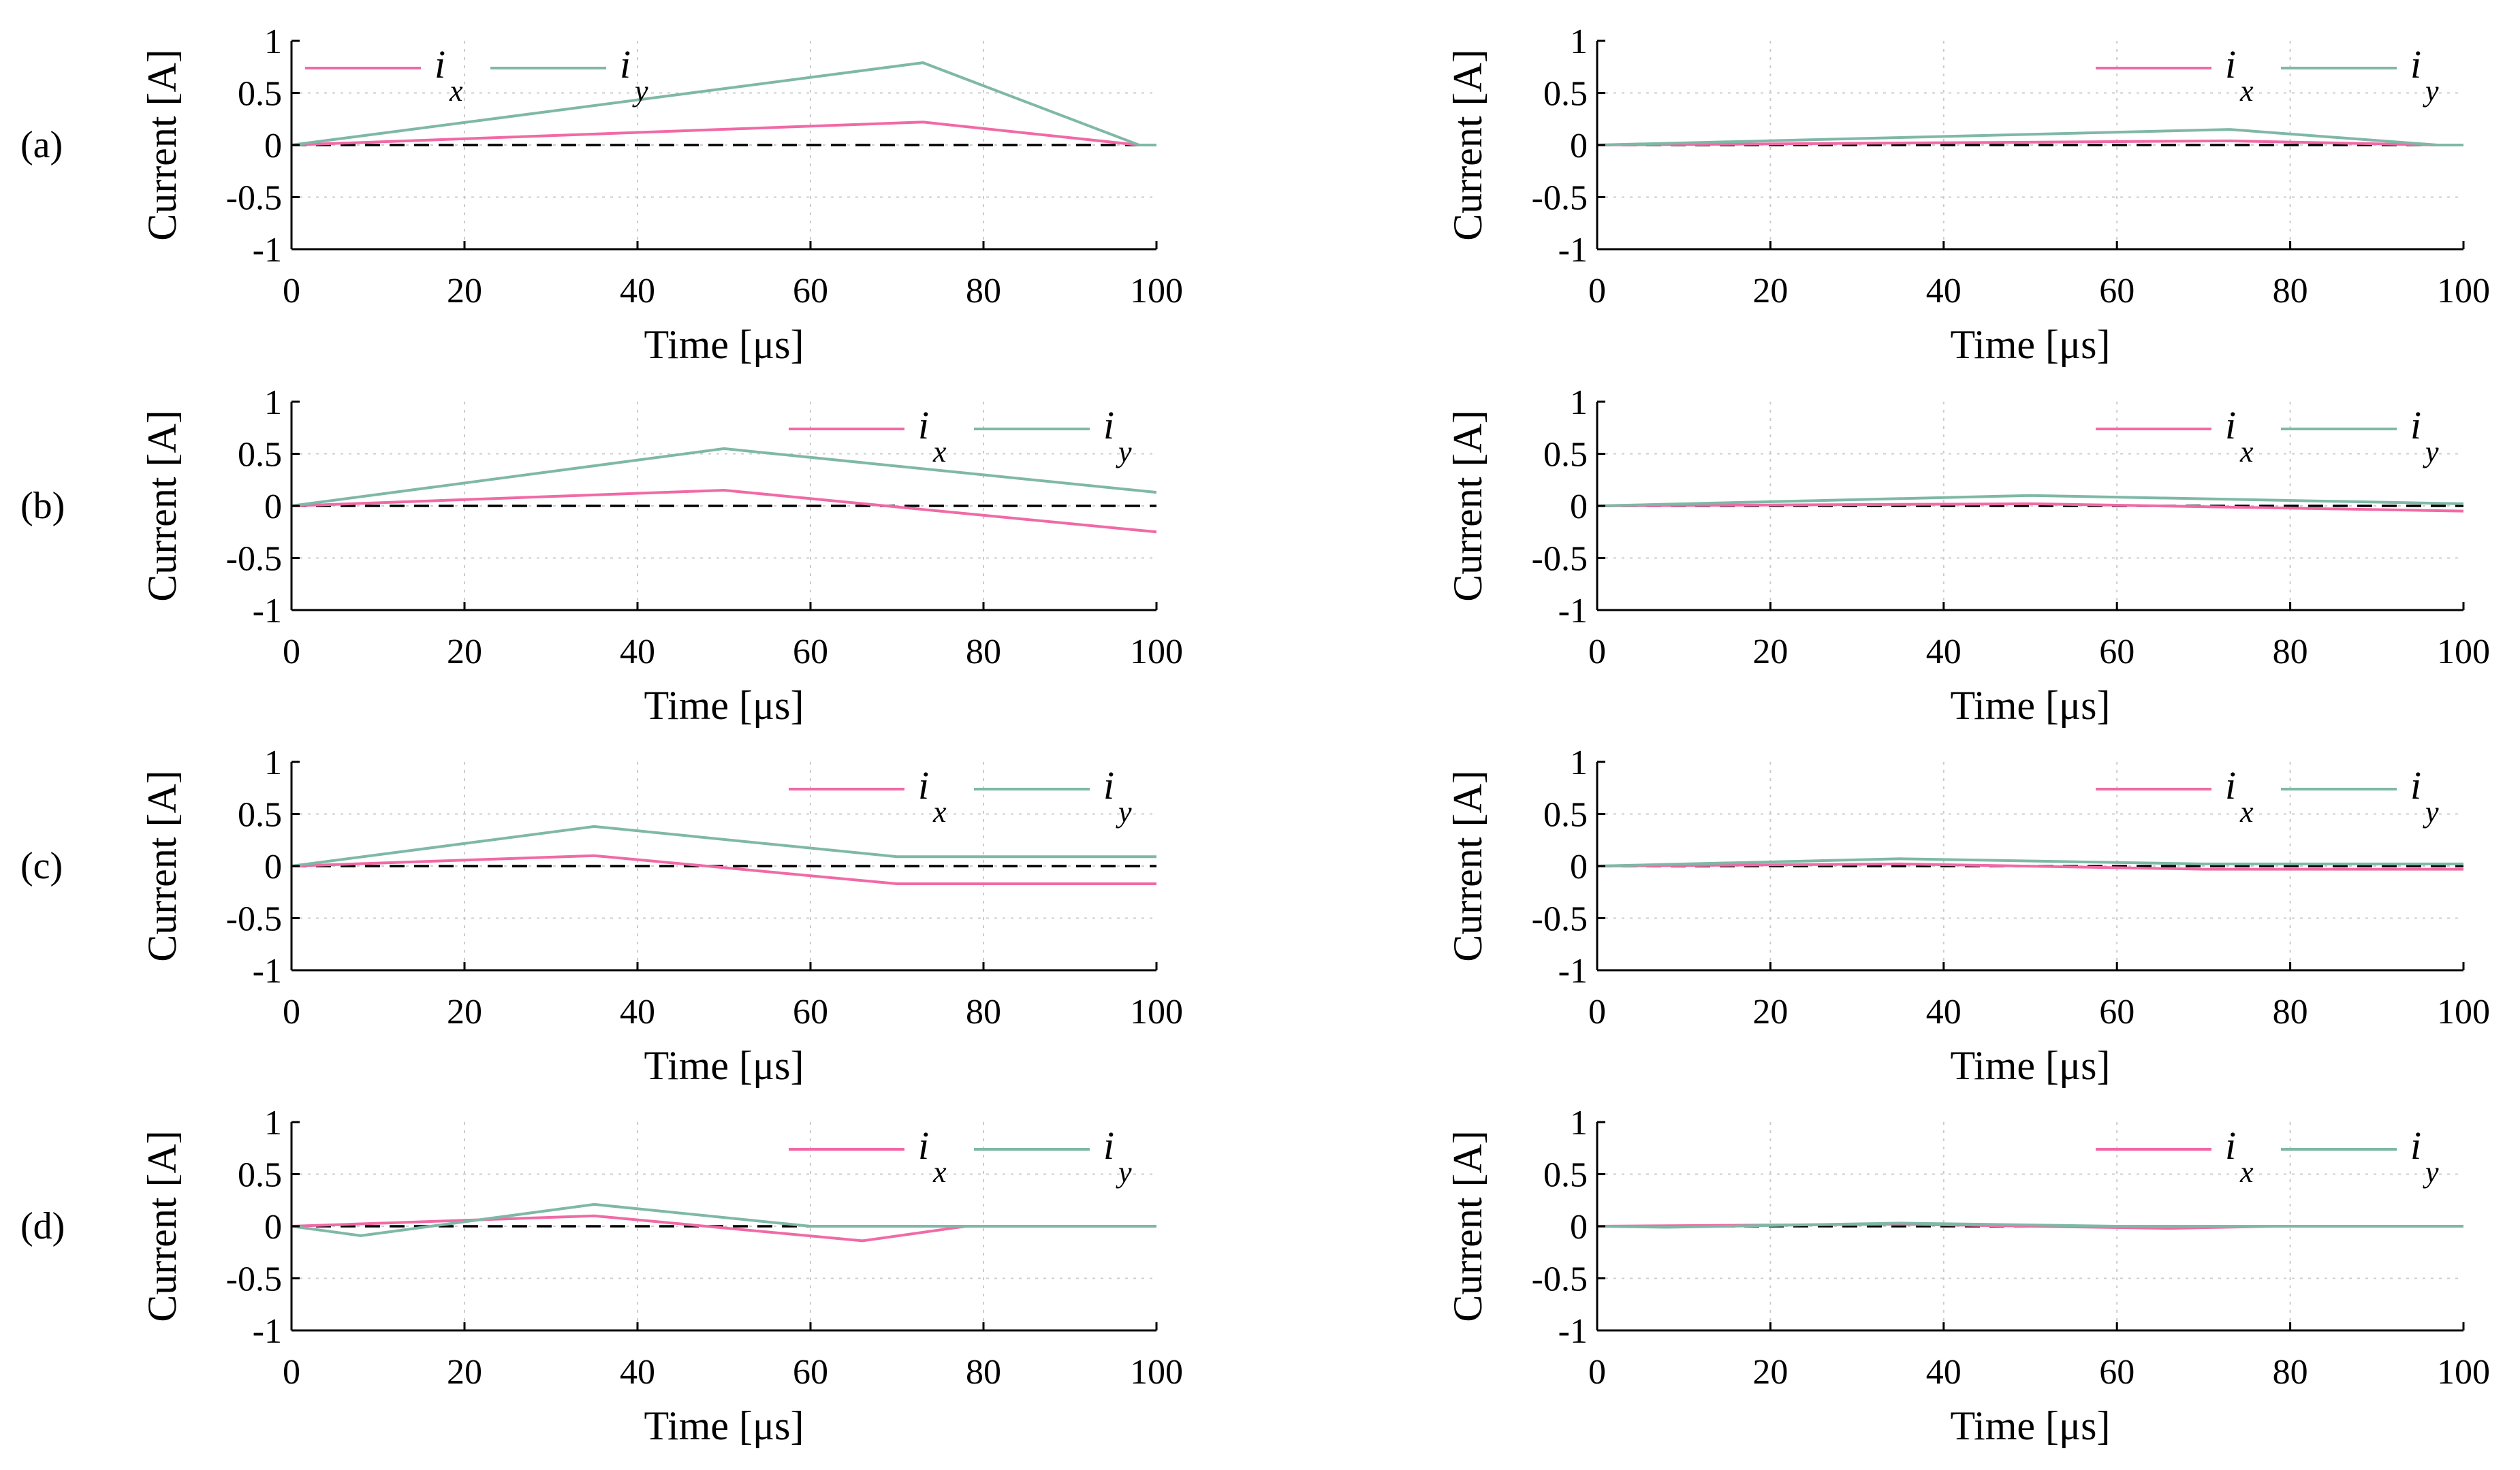 The width and height of the screenshot is (2520, 1470). Describe the element at coordinates (42, 506) in the screenshot. I see `row-label: (b)` at that location.